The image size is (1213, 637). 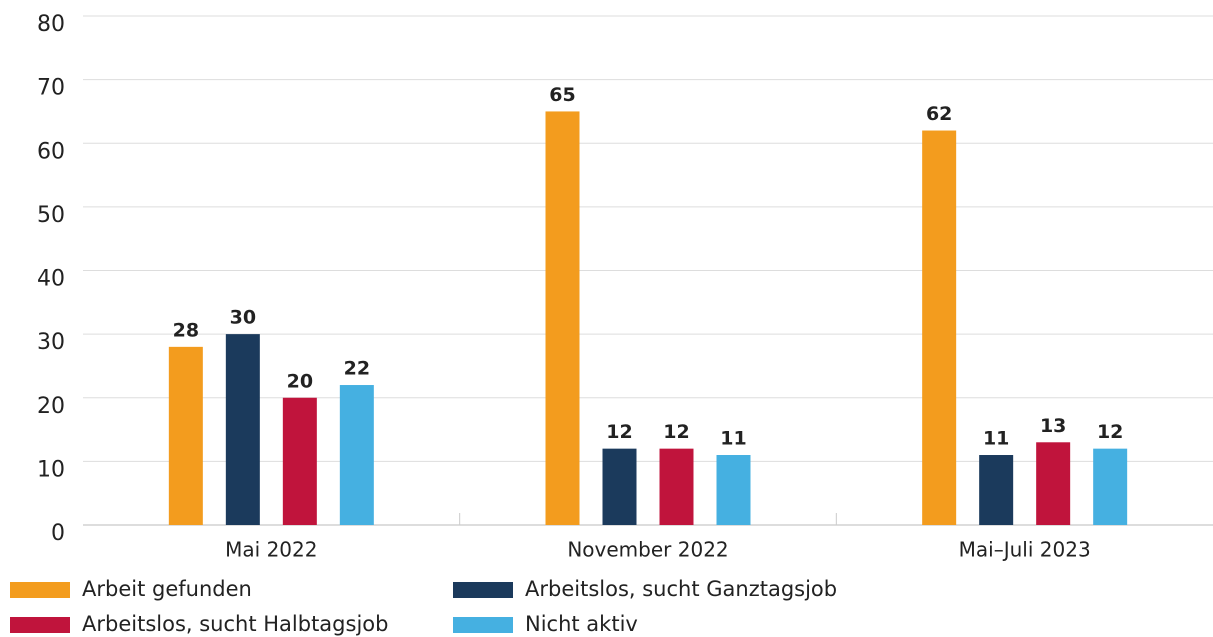 What do you see at coordinates (243, 318) in the screenshot?
I see `data-label: 30` at bounding box center [243, 318].